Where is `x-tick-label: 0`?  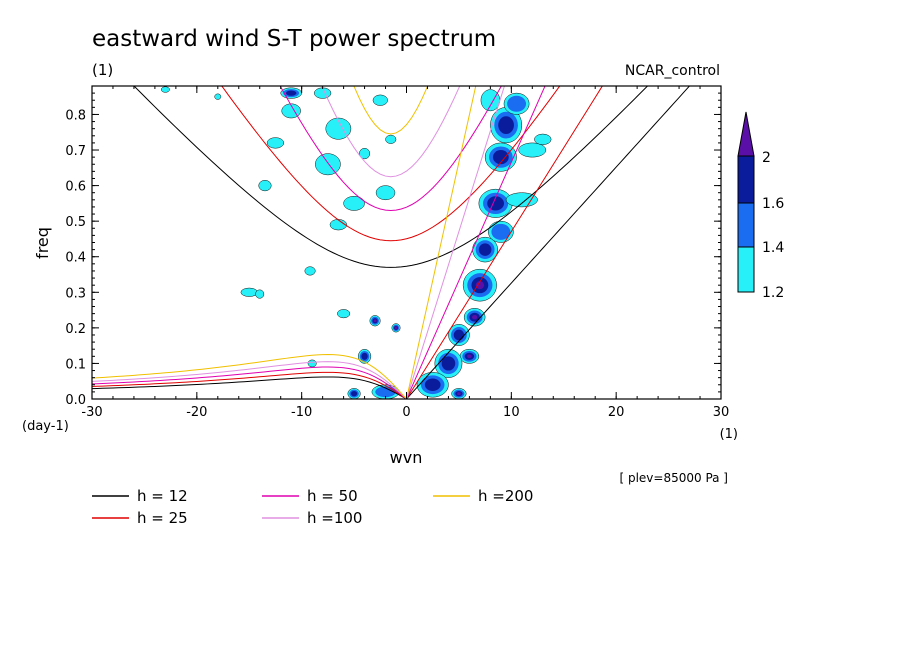
x-tick-label: 0 is located at coordinates (406, 412).